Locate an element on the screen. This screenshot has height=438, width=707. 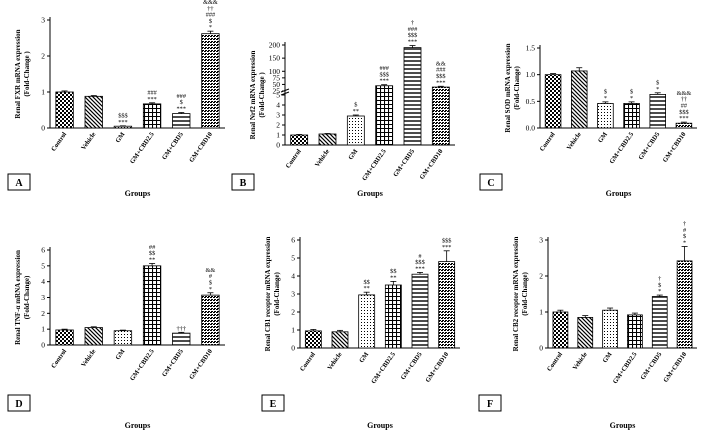
panel-label: A is located at coordinates (19, 183).